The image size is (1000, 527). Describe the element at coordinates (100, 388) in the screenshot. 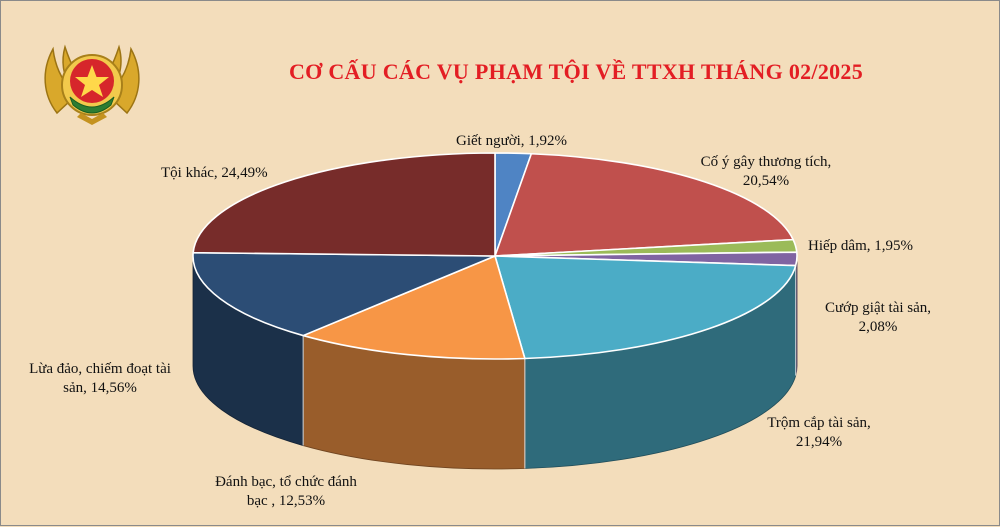

I see `slice-label-line: sản, 14,56%` at that location.